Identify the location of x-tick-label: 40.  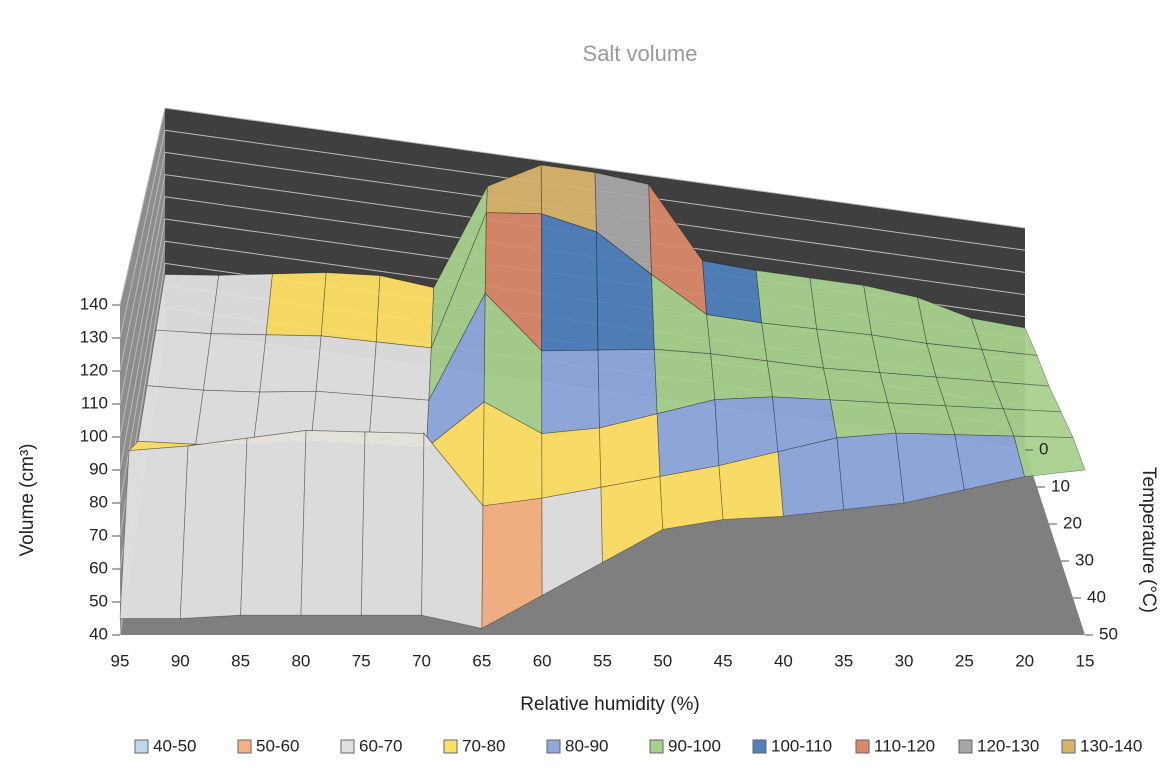
(783, 660).